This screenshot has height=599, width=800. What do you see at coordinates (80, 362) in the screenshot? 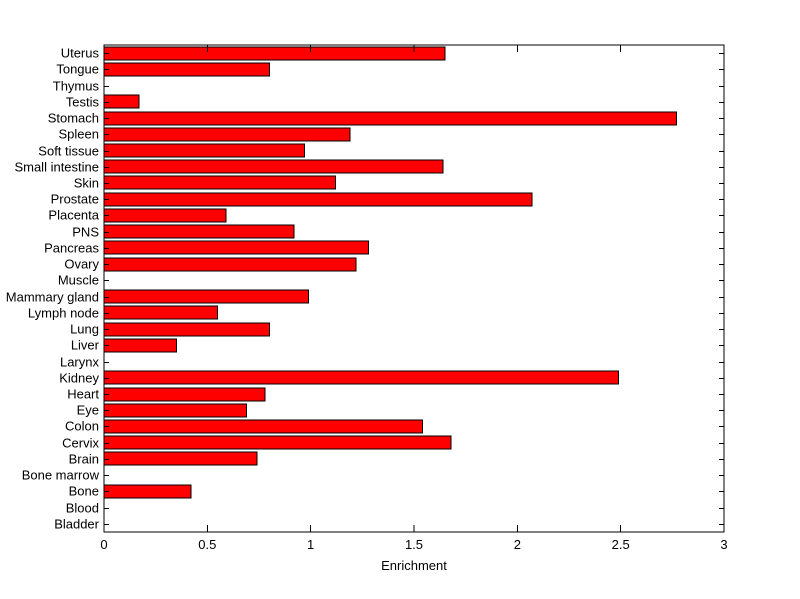
I see `category-label-larynx: Larynx` at bounding box center [80, 362].